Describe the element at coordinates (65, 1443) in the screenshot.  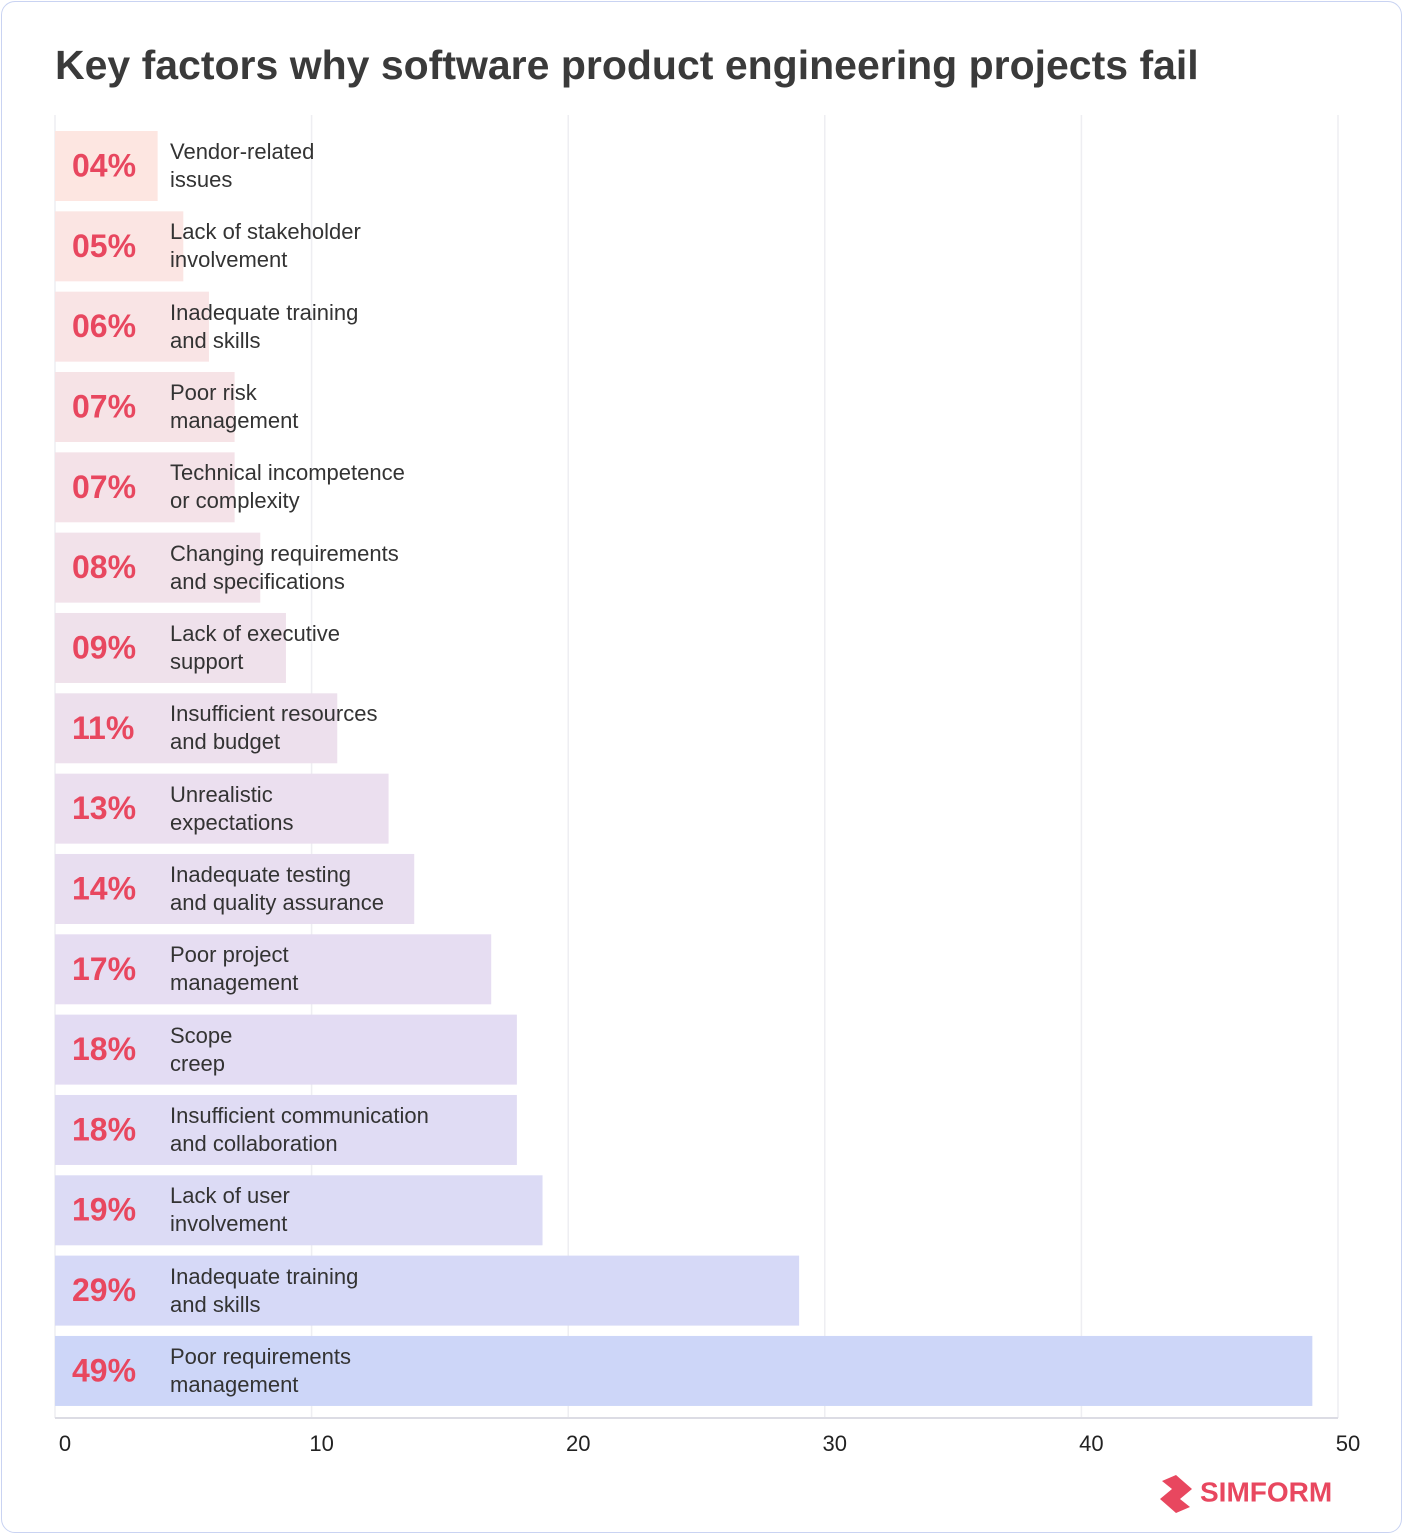
I see `x-tick-label: 0` at that location.